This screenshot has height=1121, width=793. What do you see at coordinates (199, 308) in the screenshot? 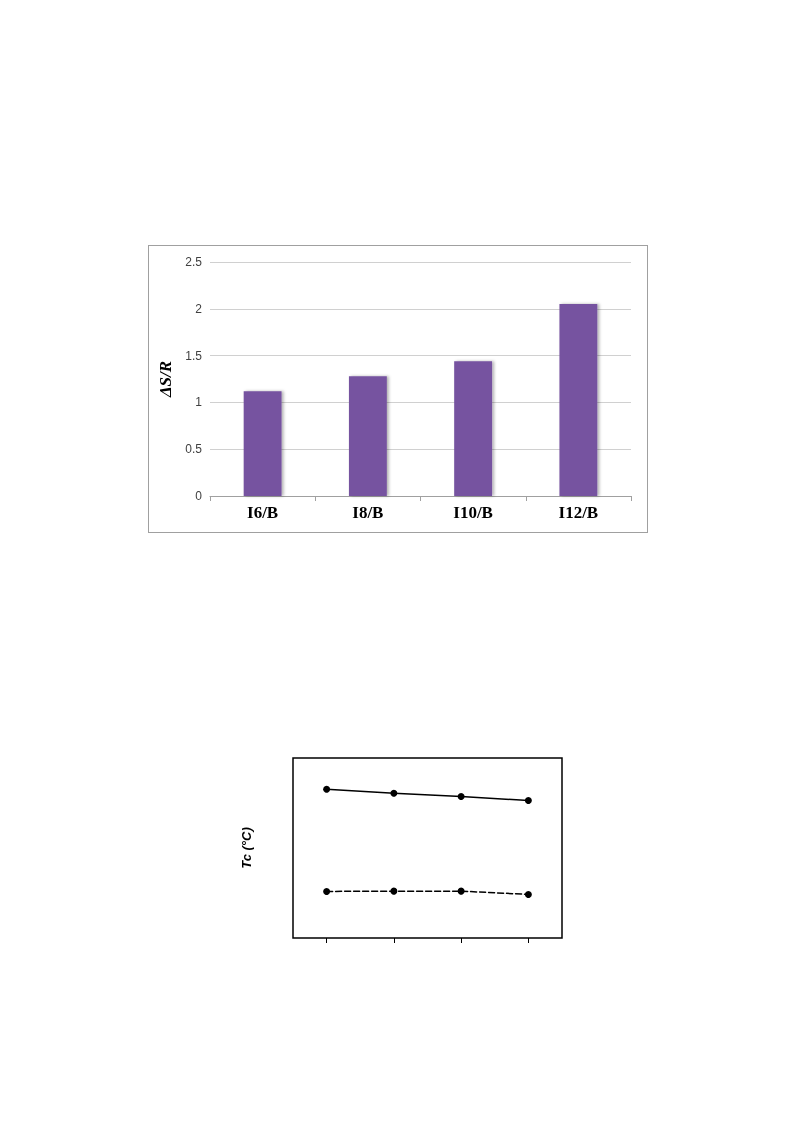
I see `y-tick-label: 2` at bounding box center [199, 308].